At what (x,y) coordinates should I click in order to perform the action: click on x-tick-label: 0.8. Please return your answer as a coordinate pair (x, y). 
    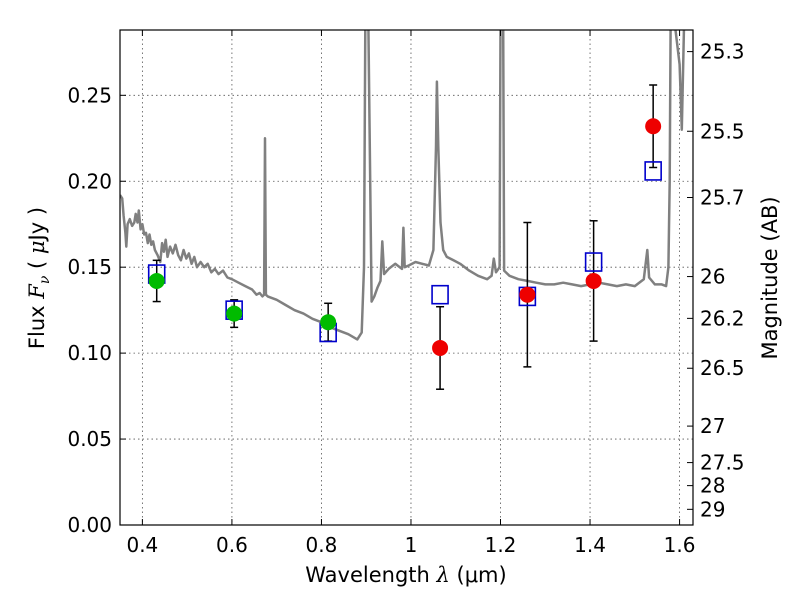
    Looking at the image, I should click on (322, 545).